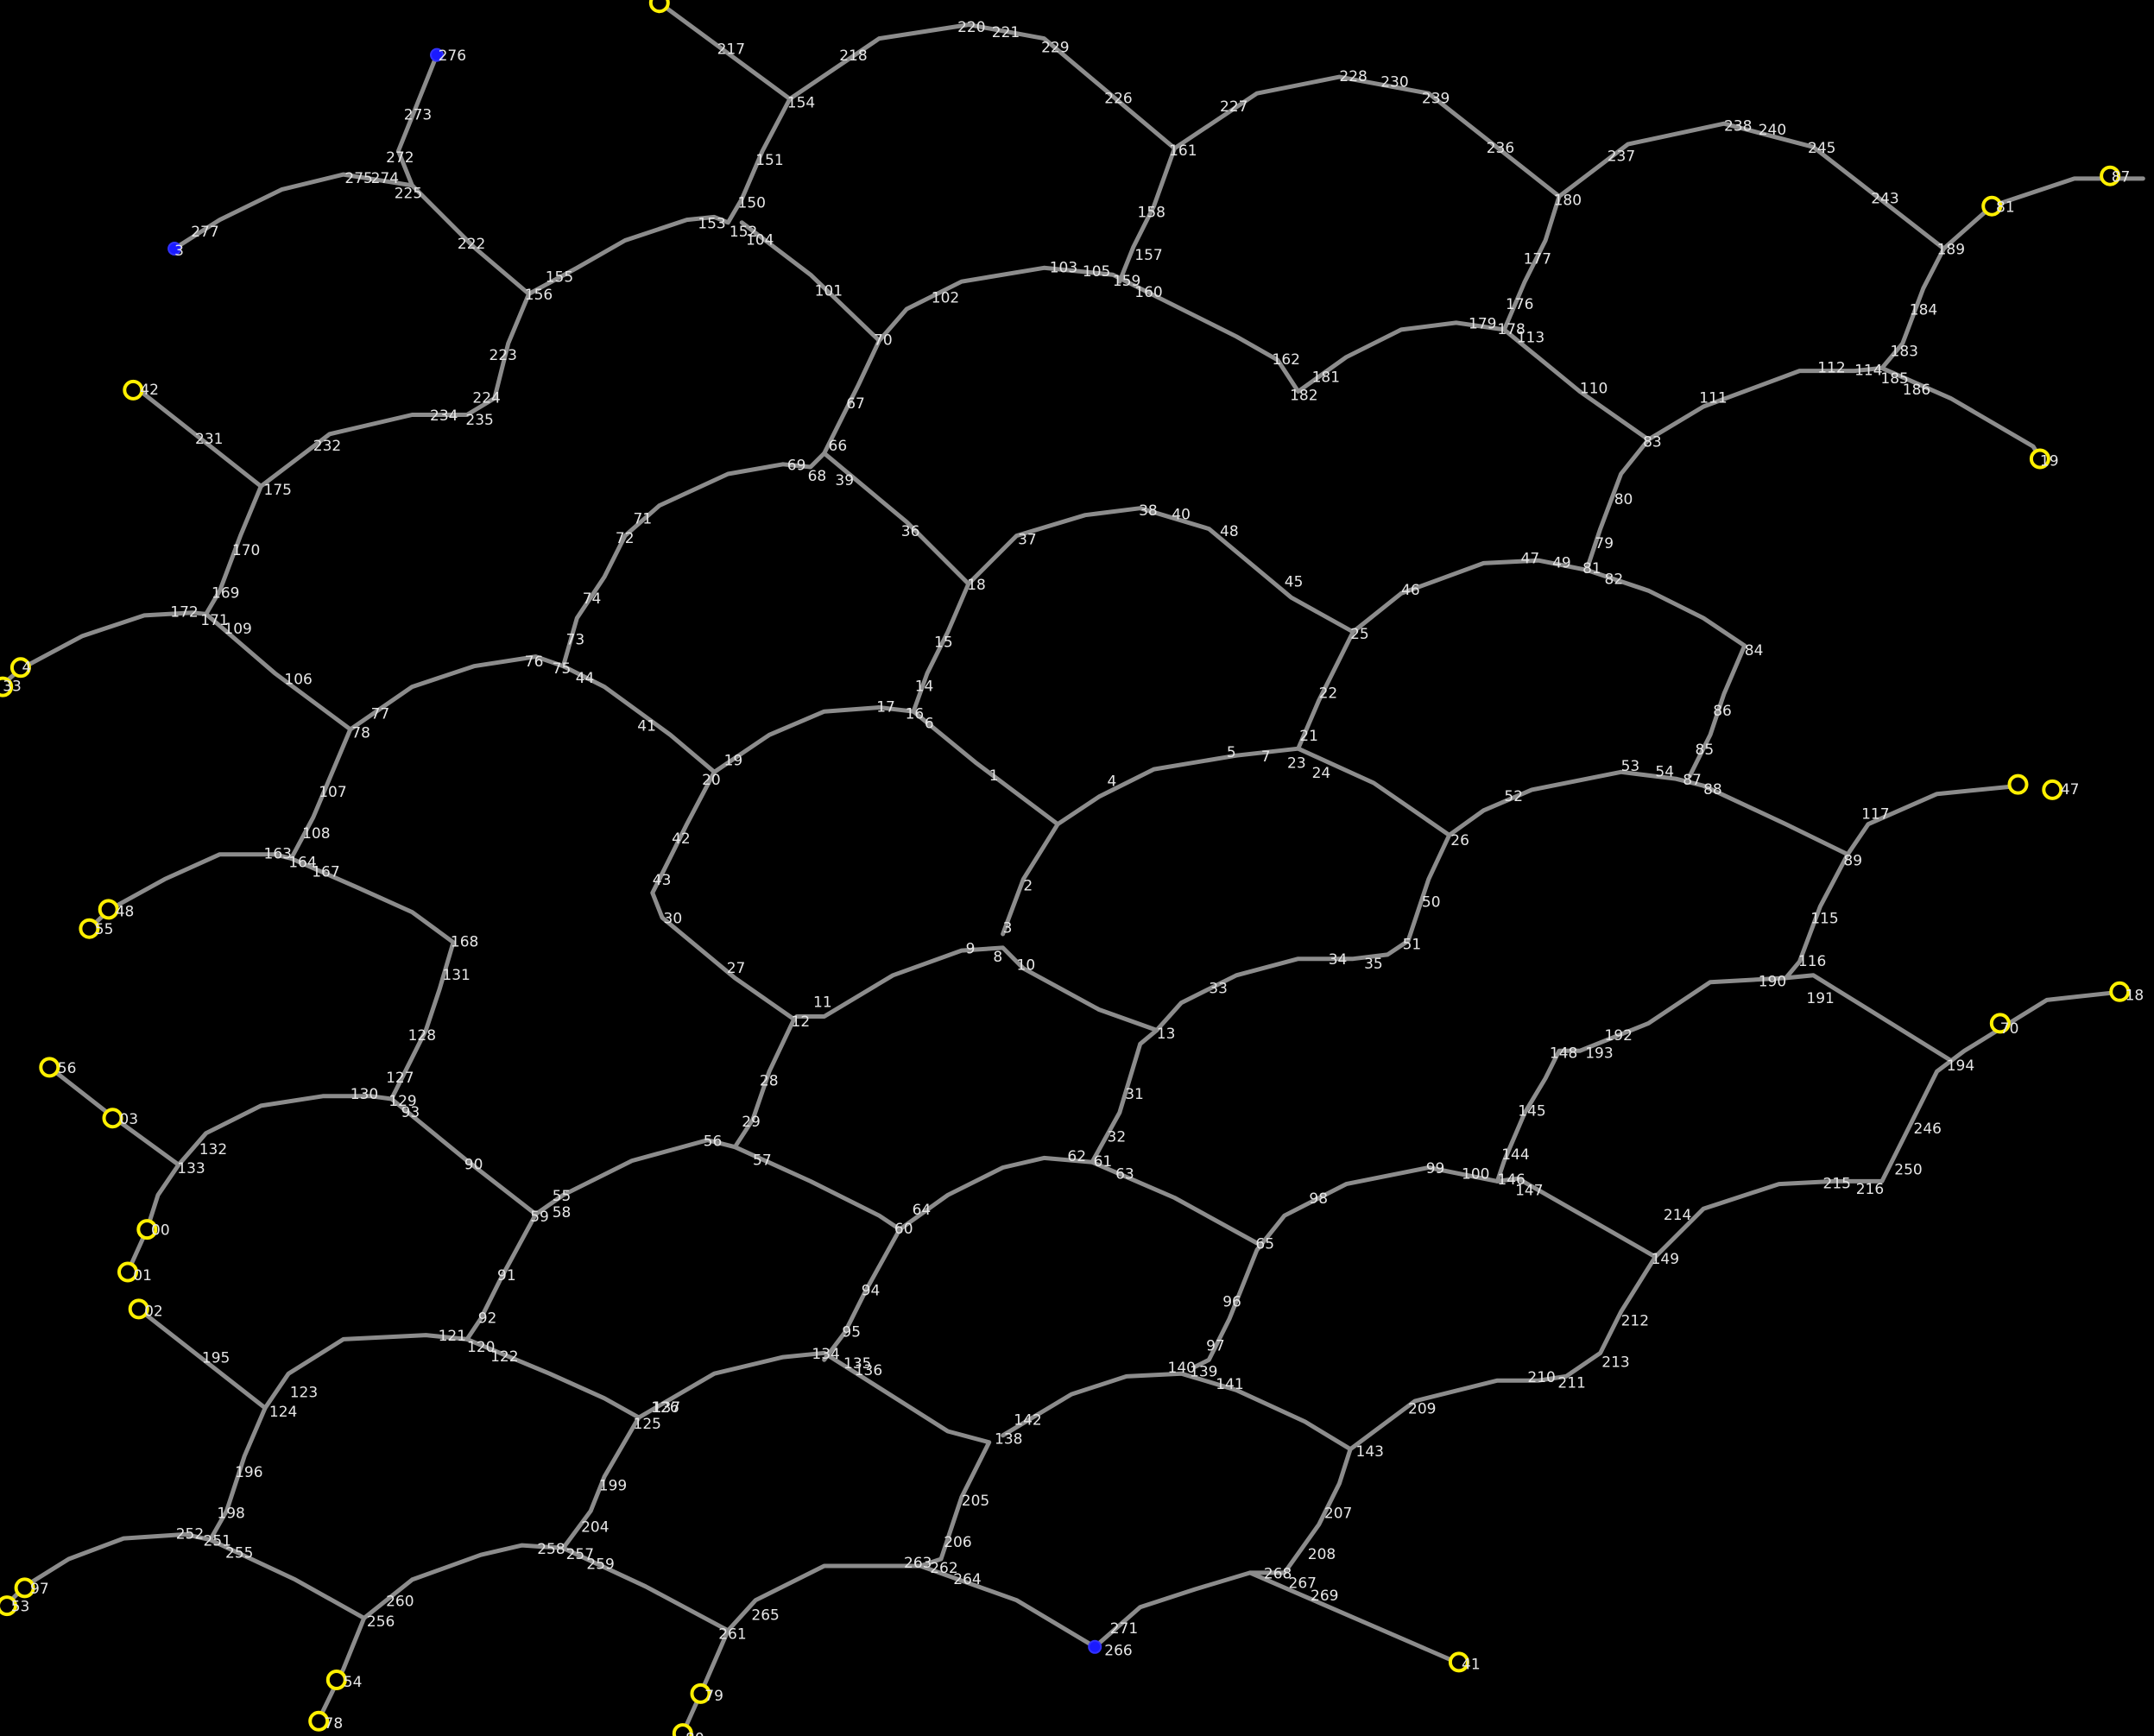  Describe the element at coordinates (364, 1094) in the screenshot. I see `node-label: 130` at that location.